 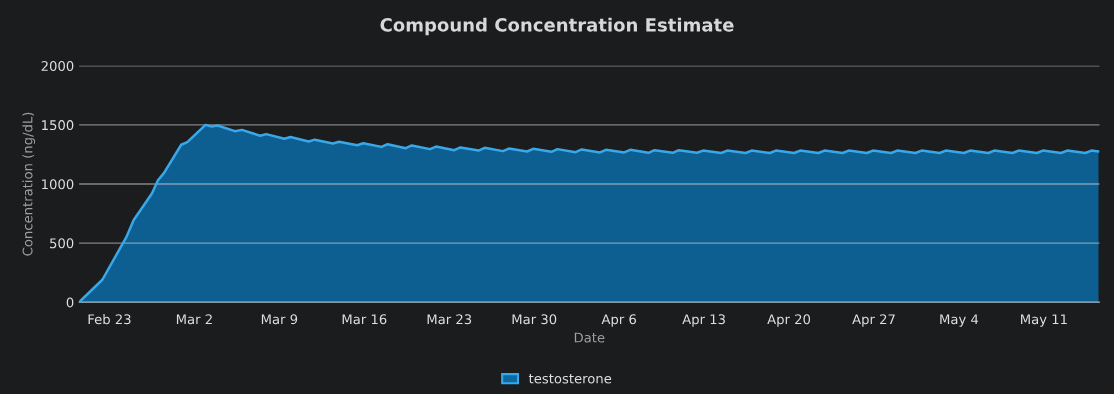 I want to click on x-tick-label: Mar 30, so click(x=534, y=319).